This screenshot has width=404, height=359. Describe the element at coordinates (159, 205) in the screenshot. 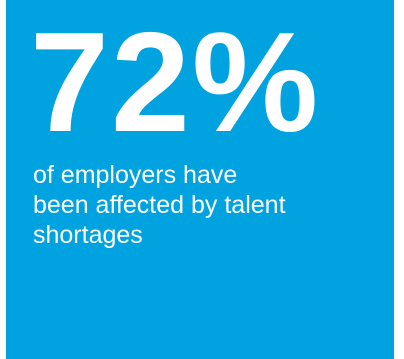

I see `caption-line-2: been affected by talent` at that location.